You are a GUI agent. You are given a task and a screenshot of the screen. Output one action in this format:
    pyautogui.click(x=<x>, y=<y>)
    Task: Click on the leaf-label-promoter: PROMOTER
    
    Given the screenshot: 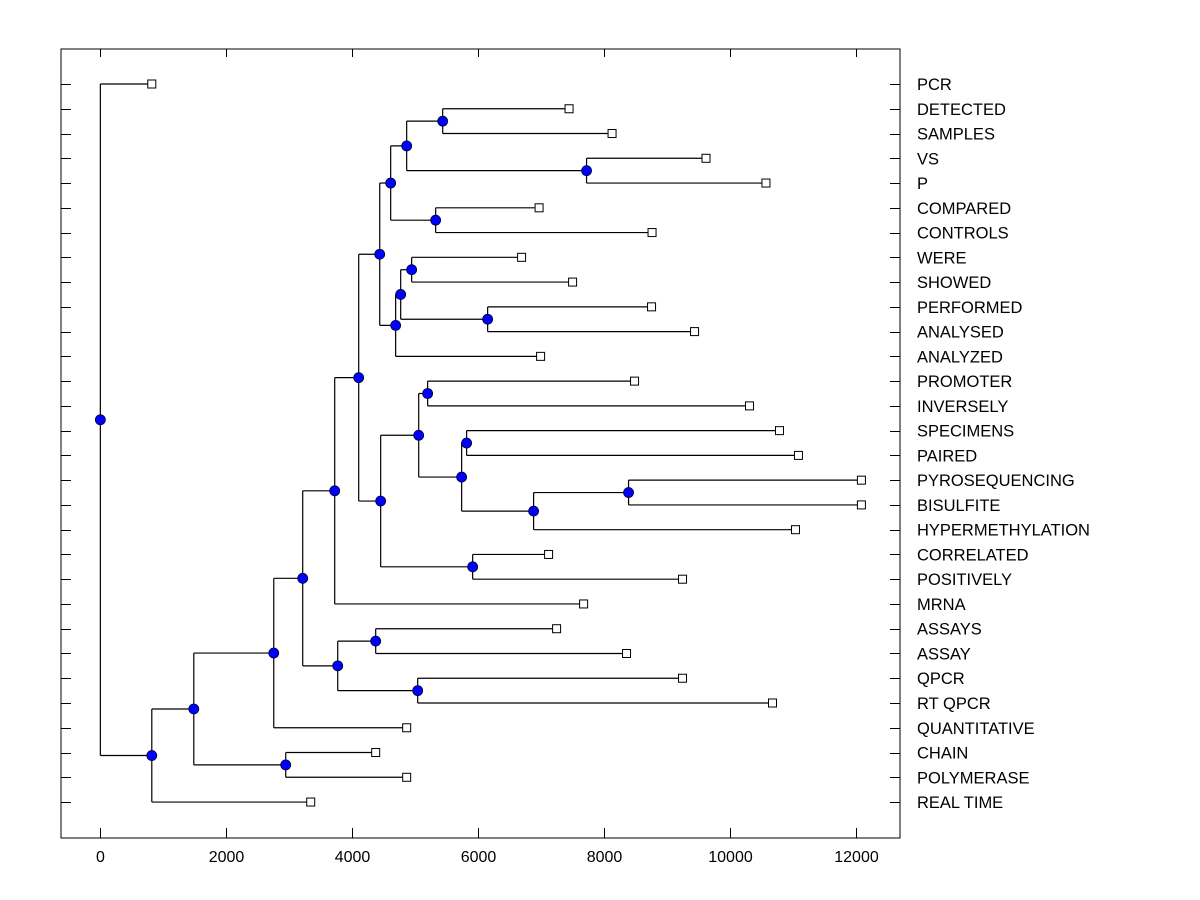 What is the action you would take?
    pyautogui.click(x=964, y=382)
    